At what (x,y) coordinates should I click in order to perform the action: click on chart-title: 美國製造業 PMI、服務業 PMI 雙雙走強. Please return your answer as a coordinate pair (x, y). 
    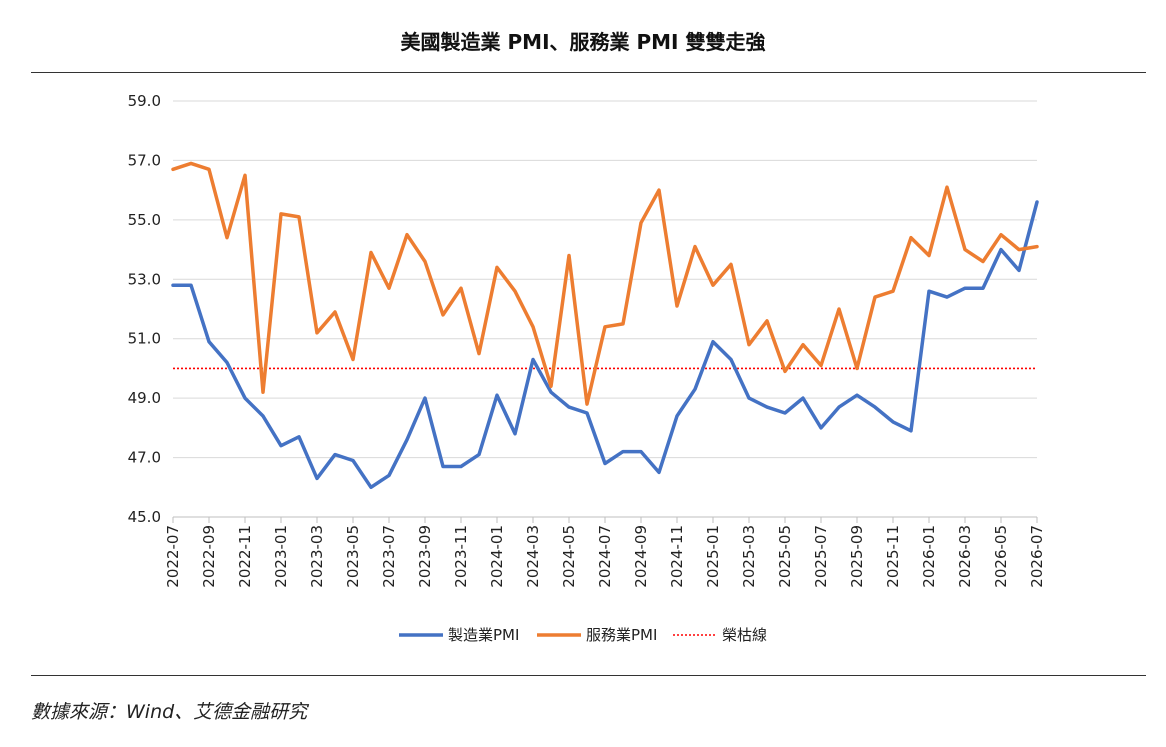
    Looking at the image, I should click on (583, 42).